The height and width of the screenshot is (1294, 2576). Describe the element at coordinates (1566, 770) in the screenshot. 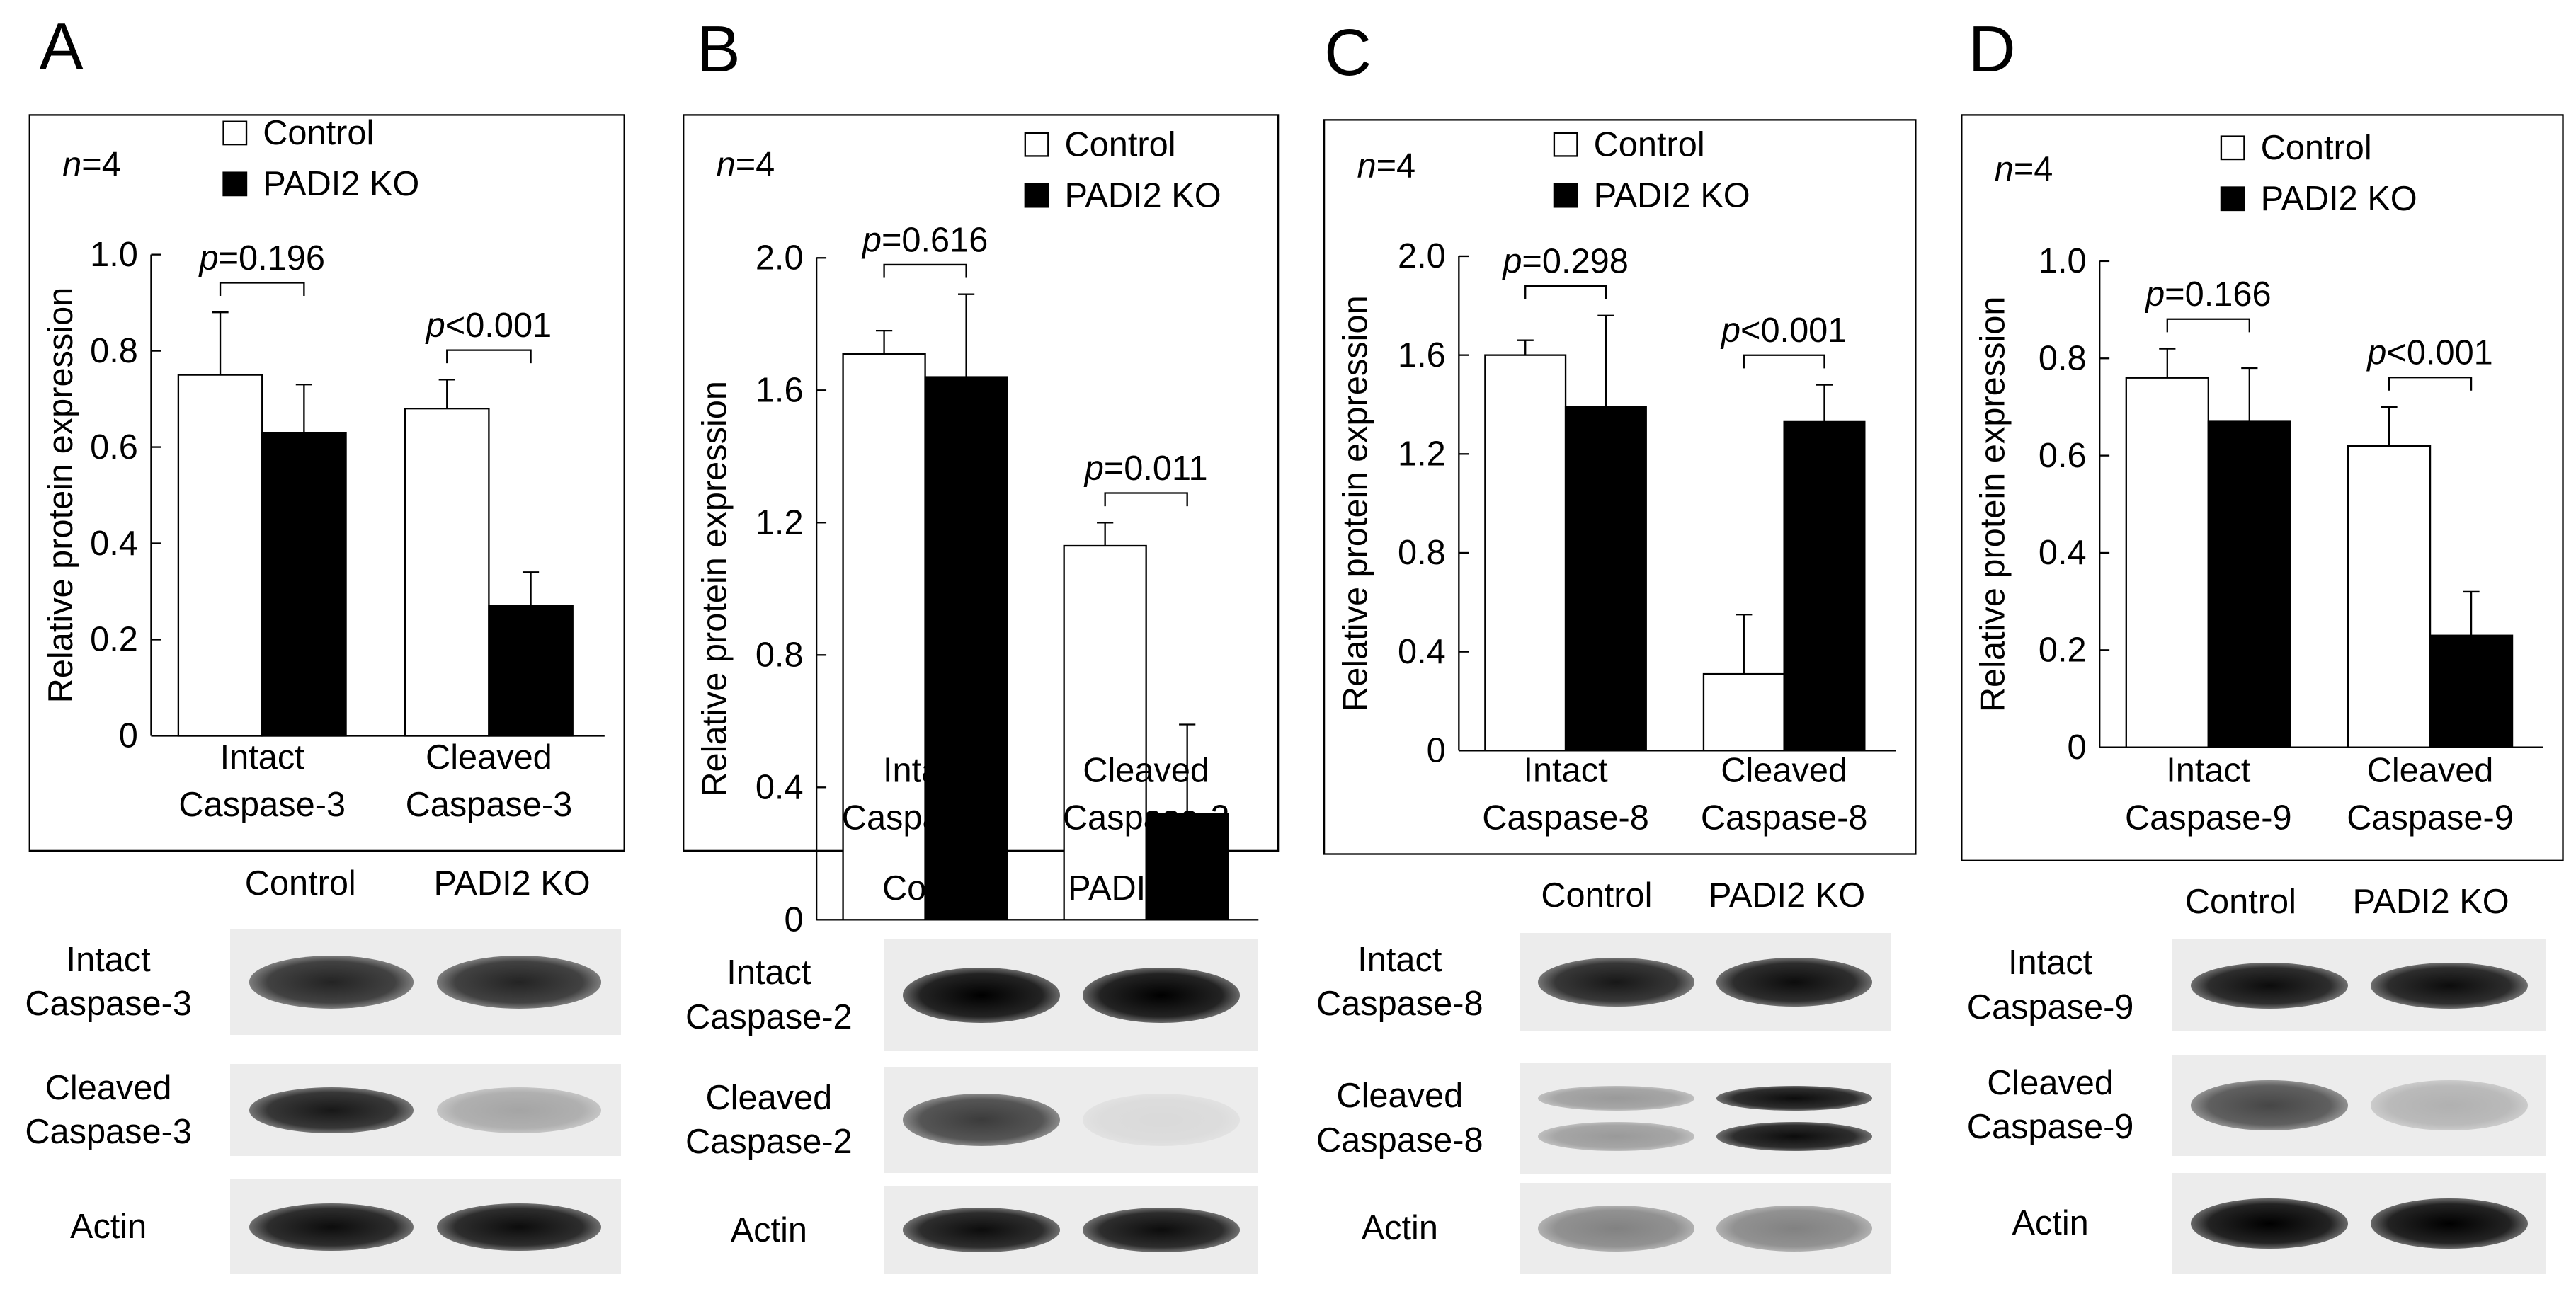

I see `category-label: Intact` at that location.